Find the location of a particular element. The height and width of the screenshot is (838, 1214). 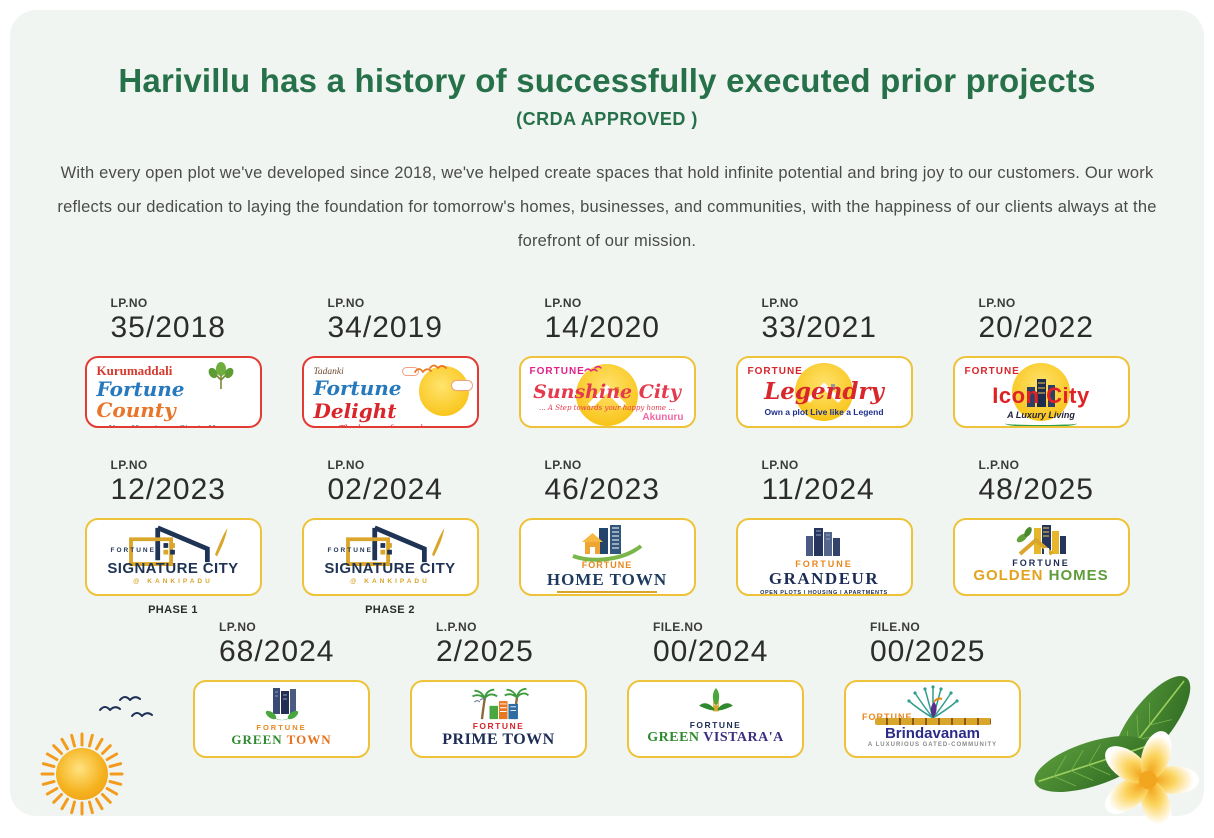

file-number: 00/2024 is located at coordinates (711, 651).